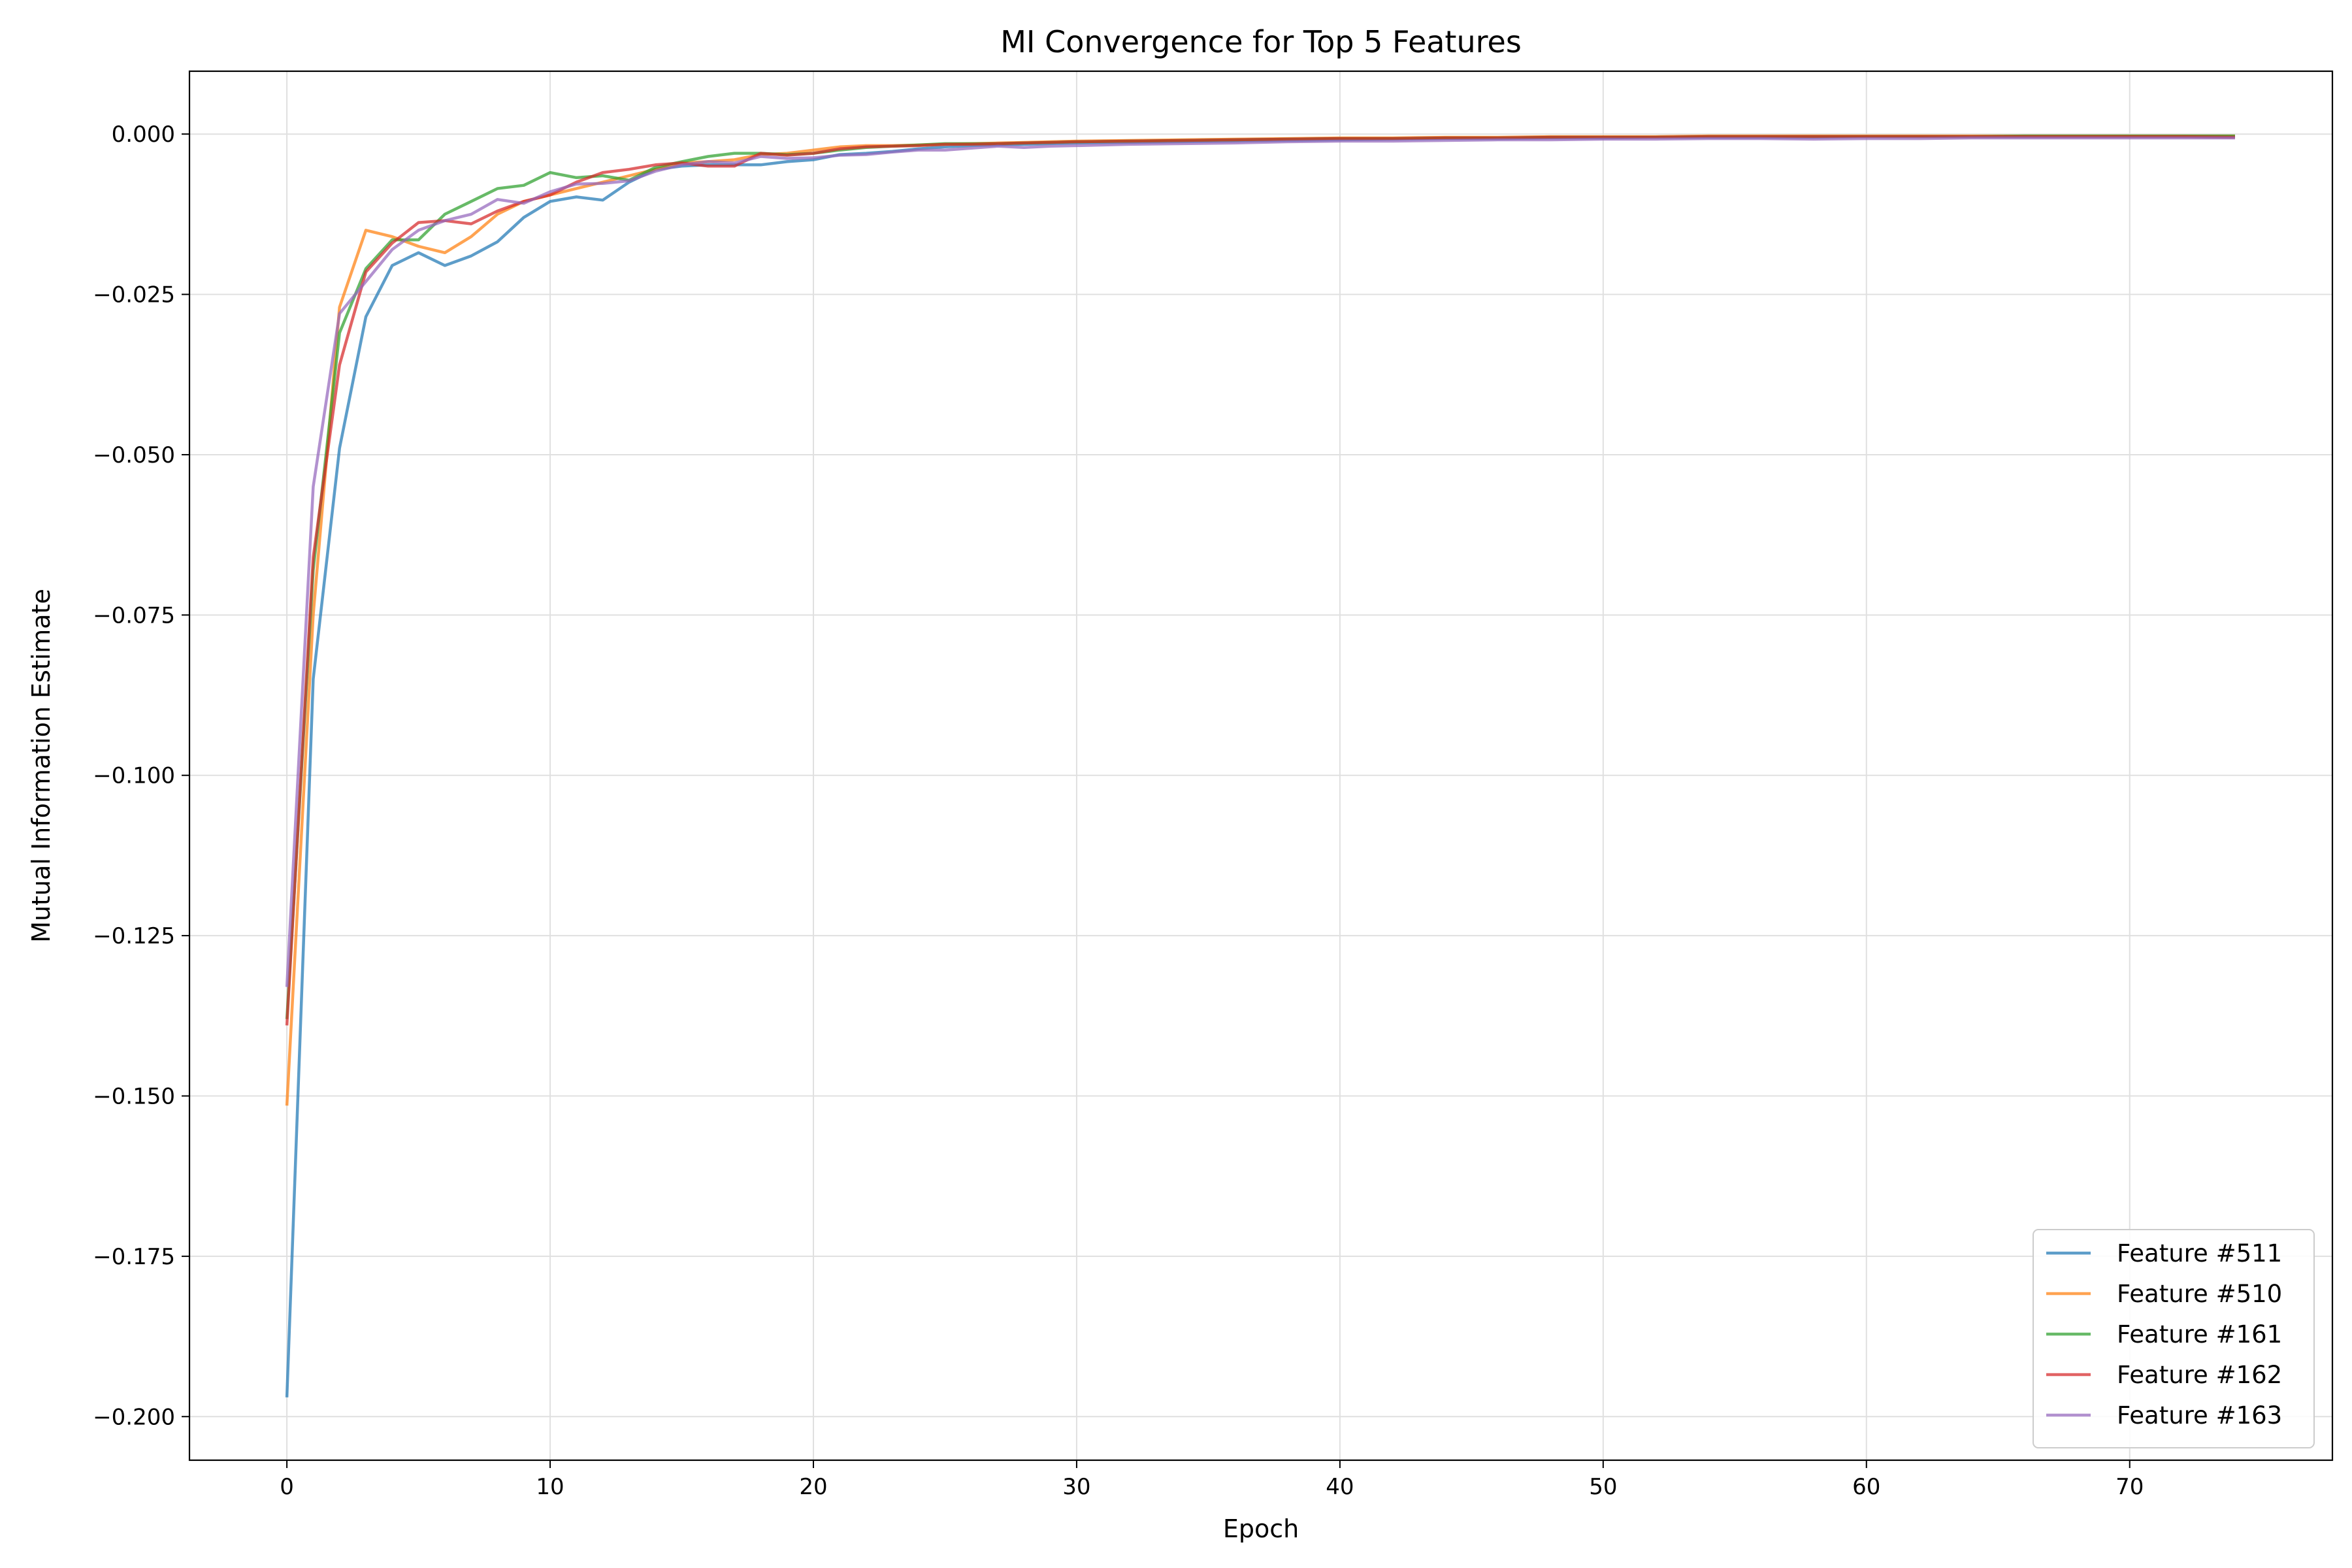 The image size is (2352, 1568). I want to click on legend-label: Feature #162, so click(2199, 1375).